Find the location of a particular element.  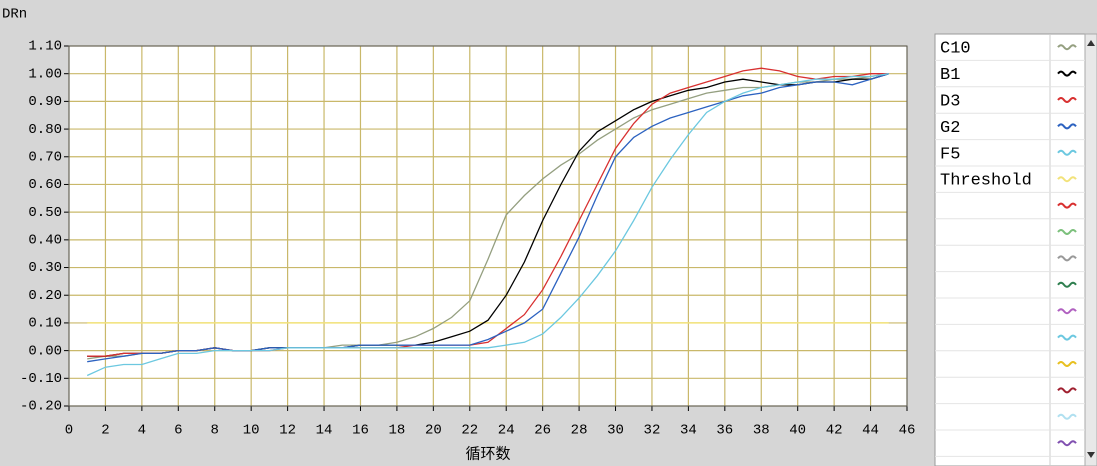

y-tick-label: 0.50 is located at coordinates (45, 213).